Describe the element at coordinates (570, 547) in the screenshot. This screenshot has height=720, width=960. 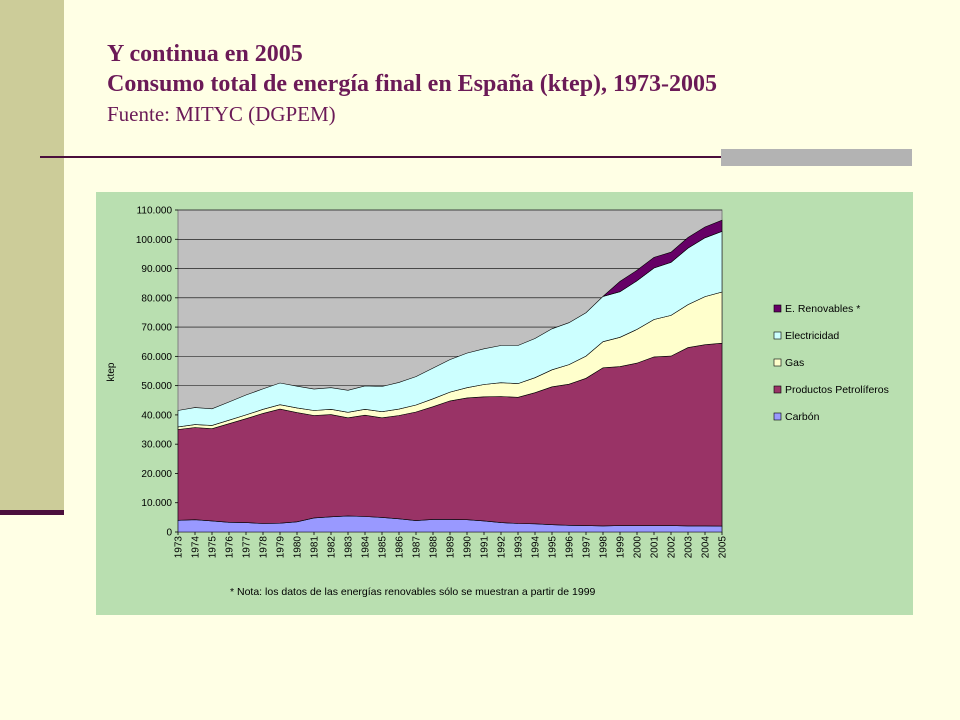
I see `x-tick-label: 1996` at that location.